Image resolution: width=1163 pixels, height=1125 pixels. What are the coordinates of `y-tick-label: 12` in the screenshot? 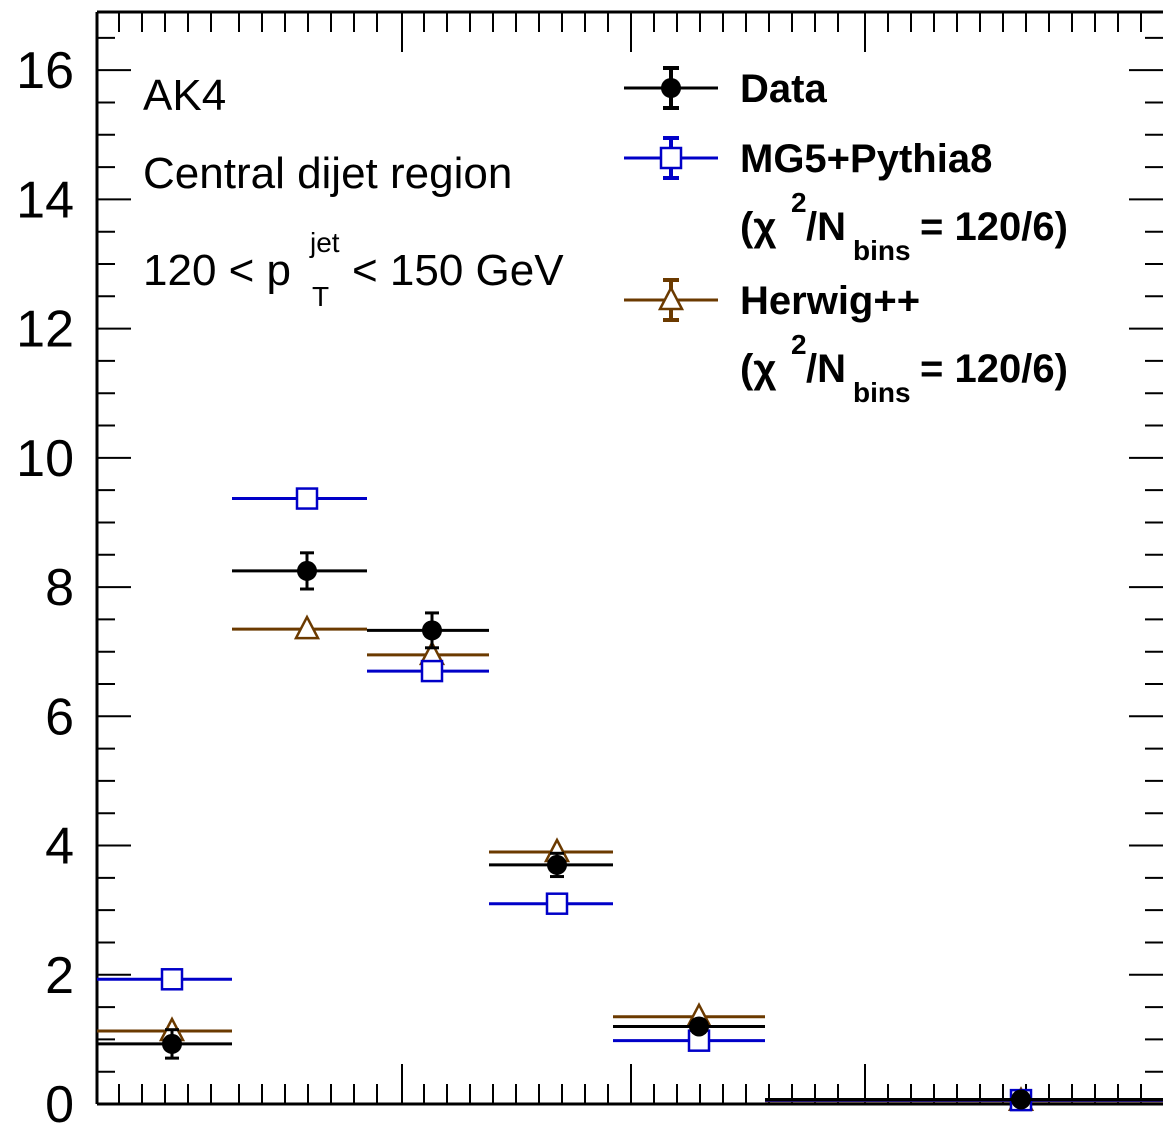 It's located at (45, 330).